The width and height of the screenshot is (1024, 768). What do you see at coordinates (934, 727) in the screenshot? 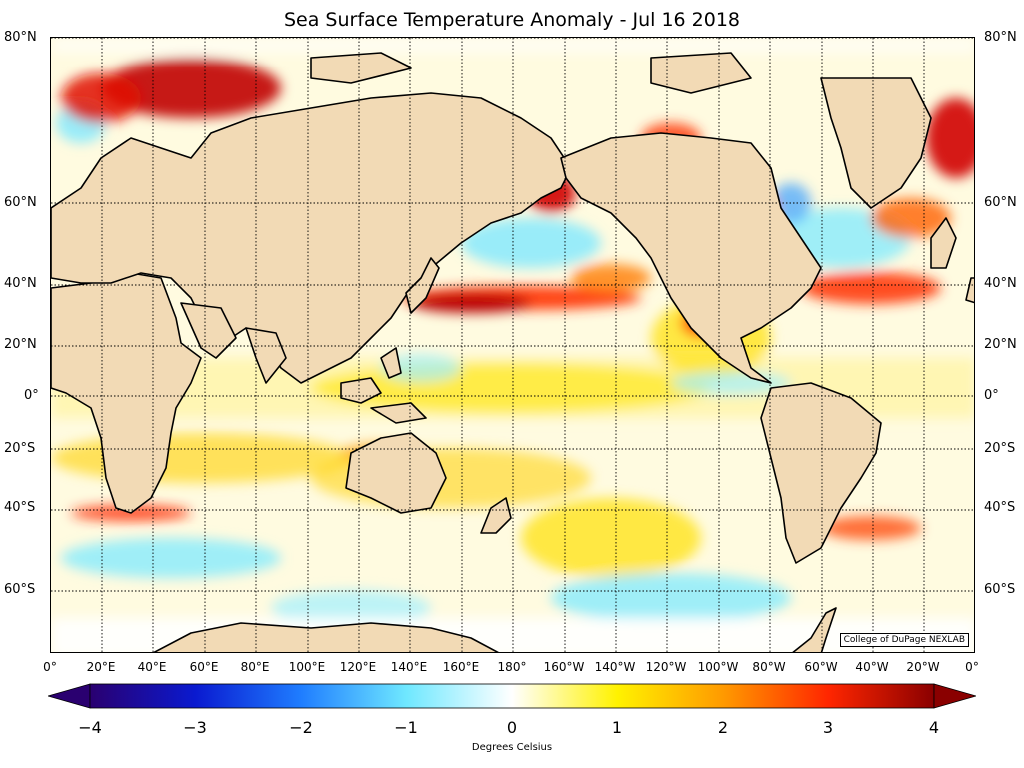
I see `colorbar-tick: 4` at bounding box center [934, 727].